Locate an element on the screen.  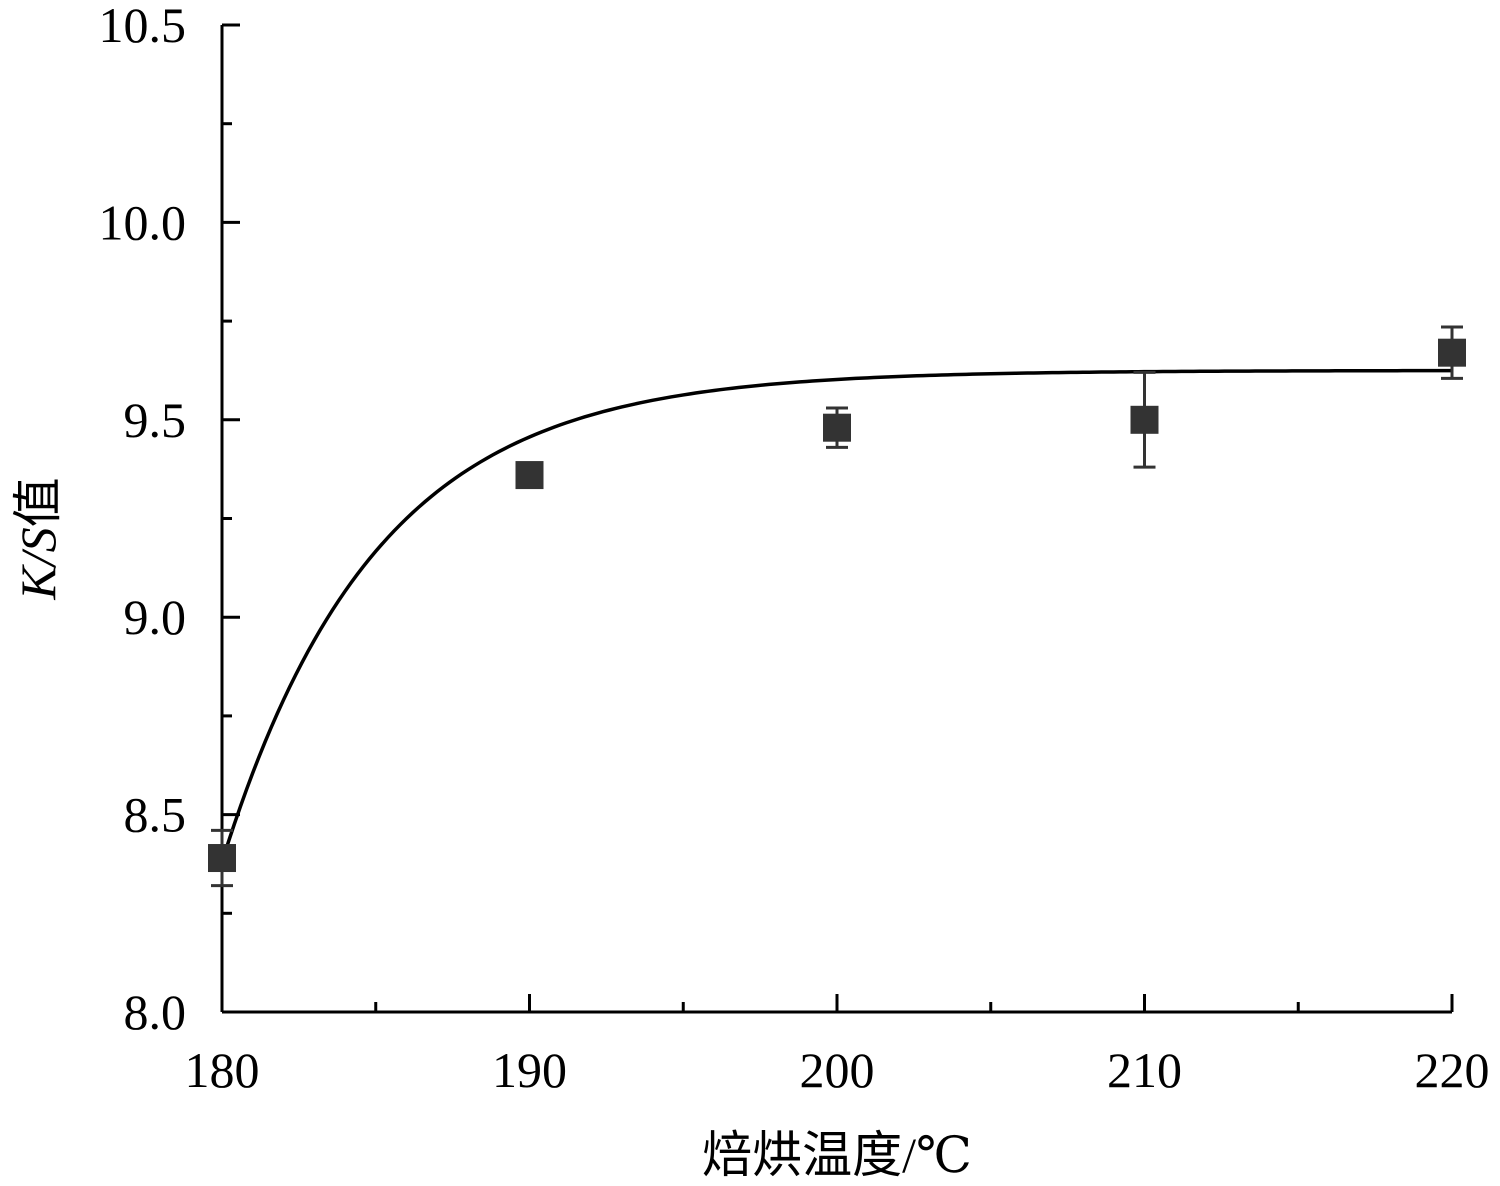
x-axis-title: 焙烘温度/℃ is located at coordinates (837, 1155).